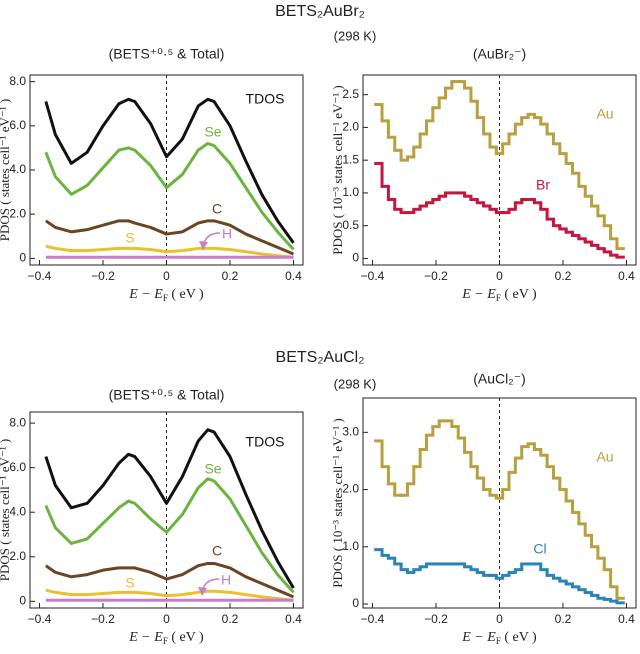 The height and width of the screenshot is (654, 640). What do you see at coordinates (350, 94) in the screenshot?
I see `y-tick-label: 2.5` at bounding box center [350, 94].